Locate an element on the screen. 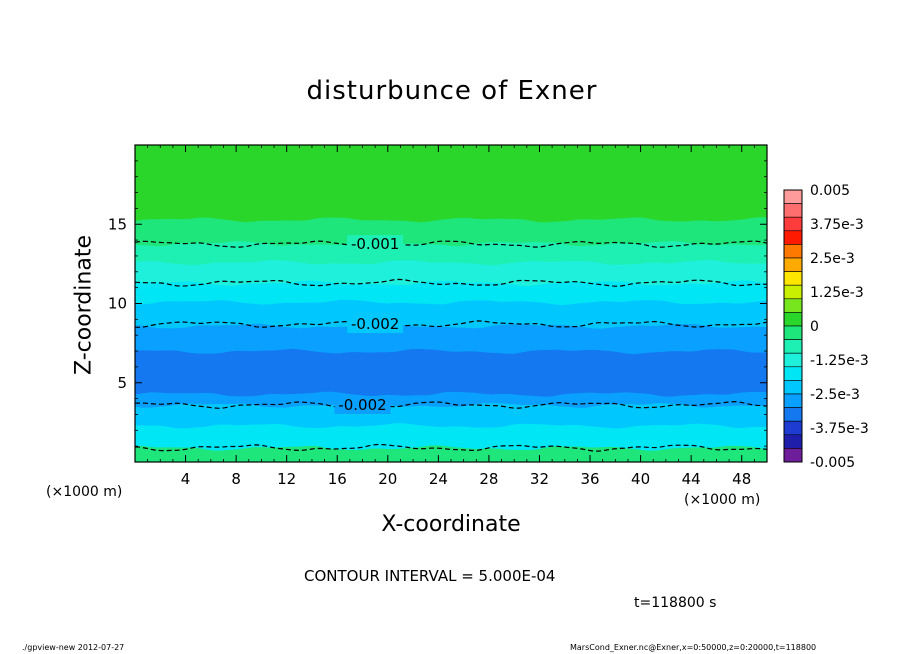  x-tick-label-48: 48 is located at coordinates (741, 479).